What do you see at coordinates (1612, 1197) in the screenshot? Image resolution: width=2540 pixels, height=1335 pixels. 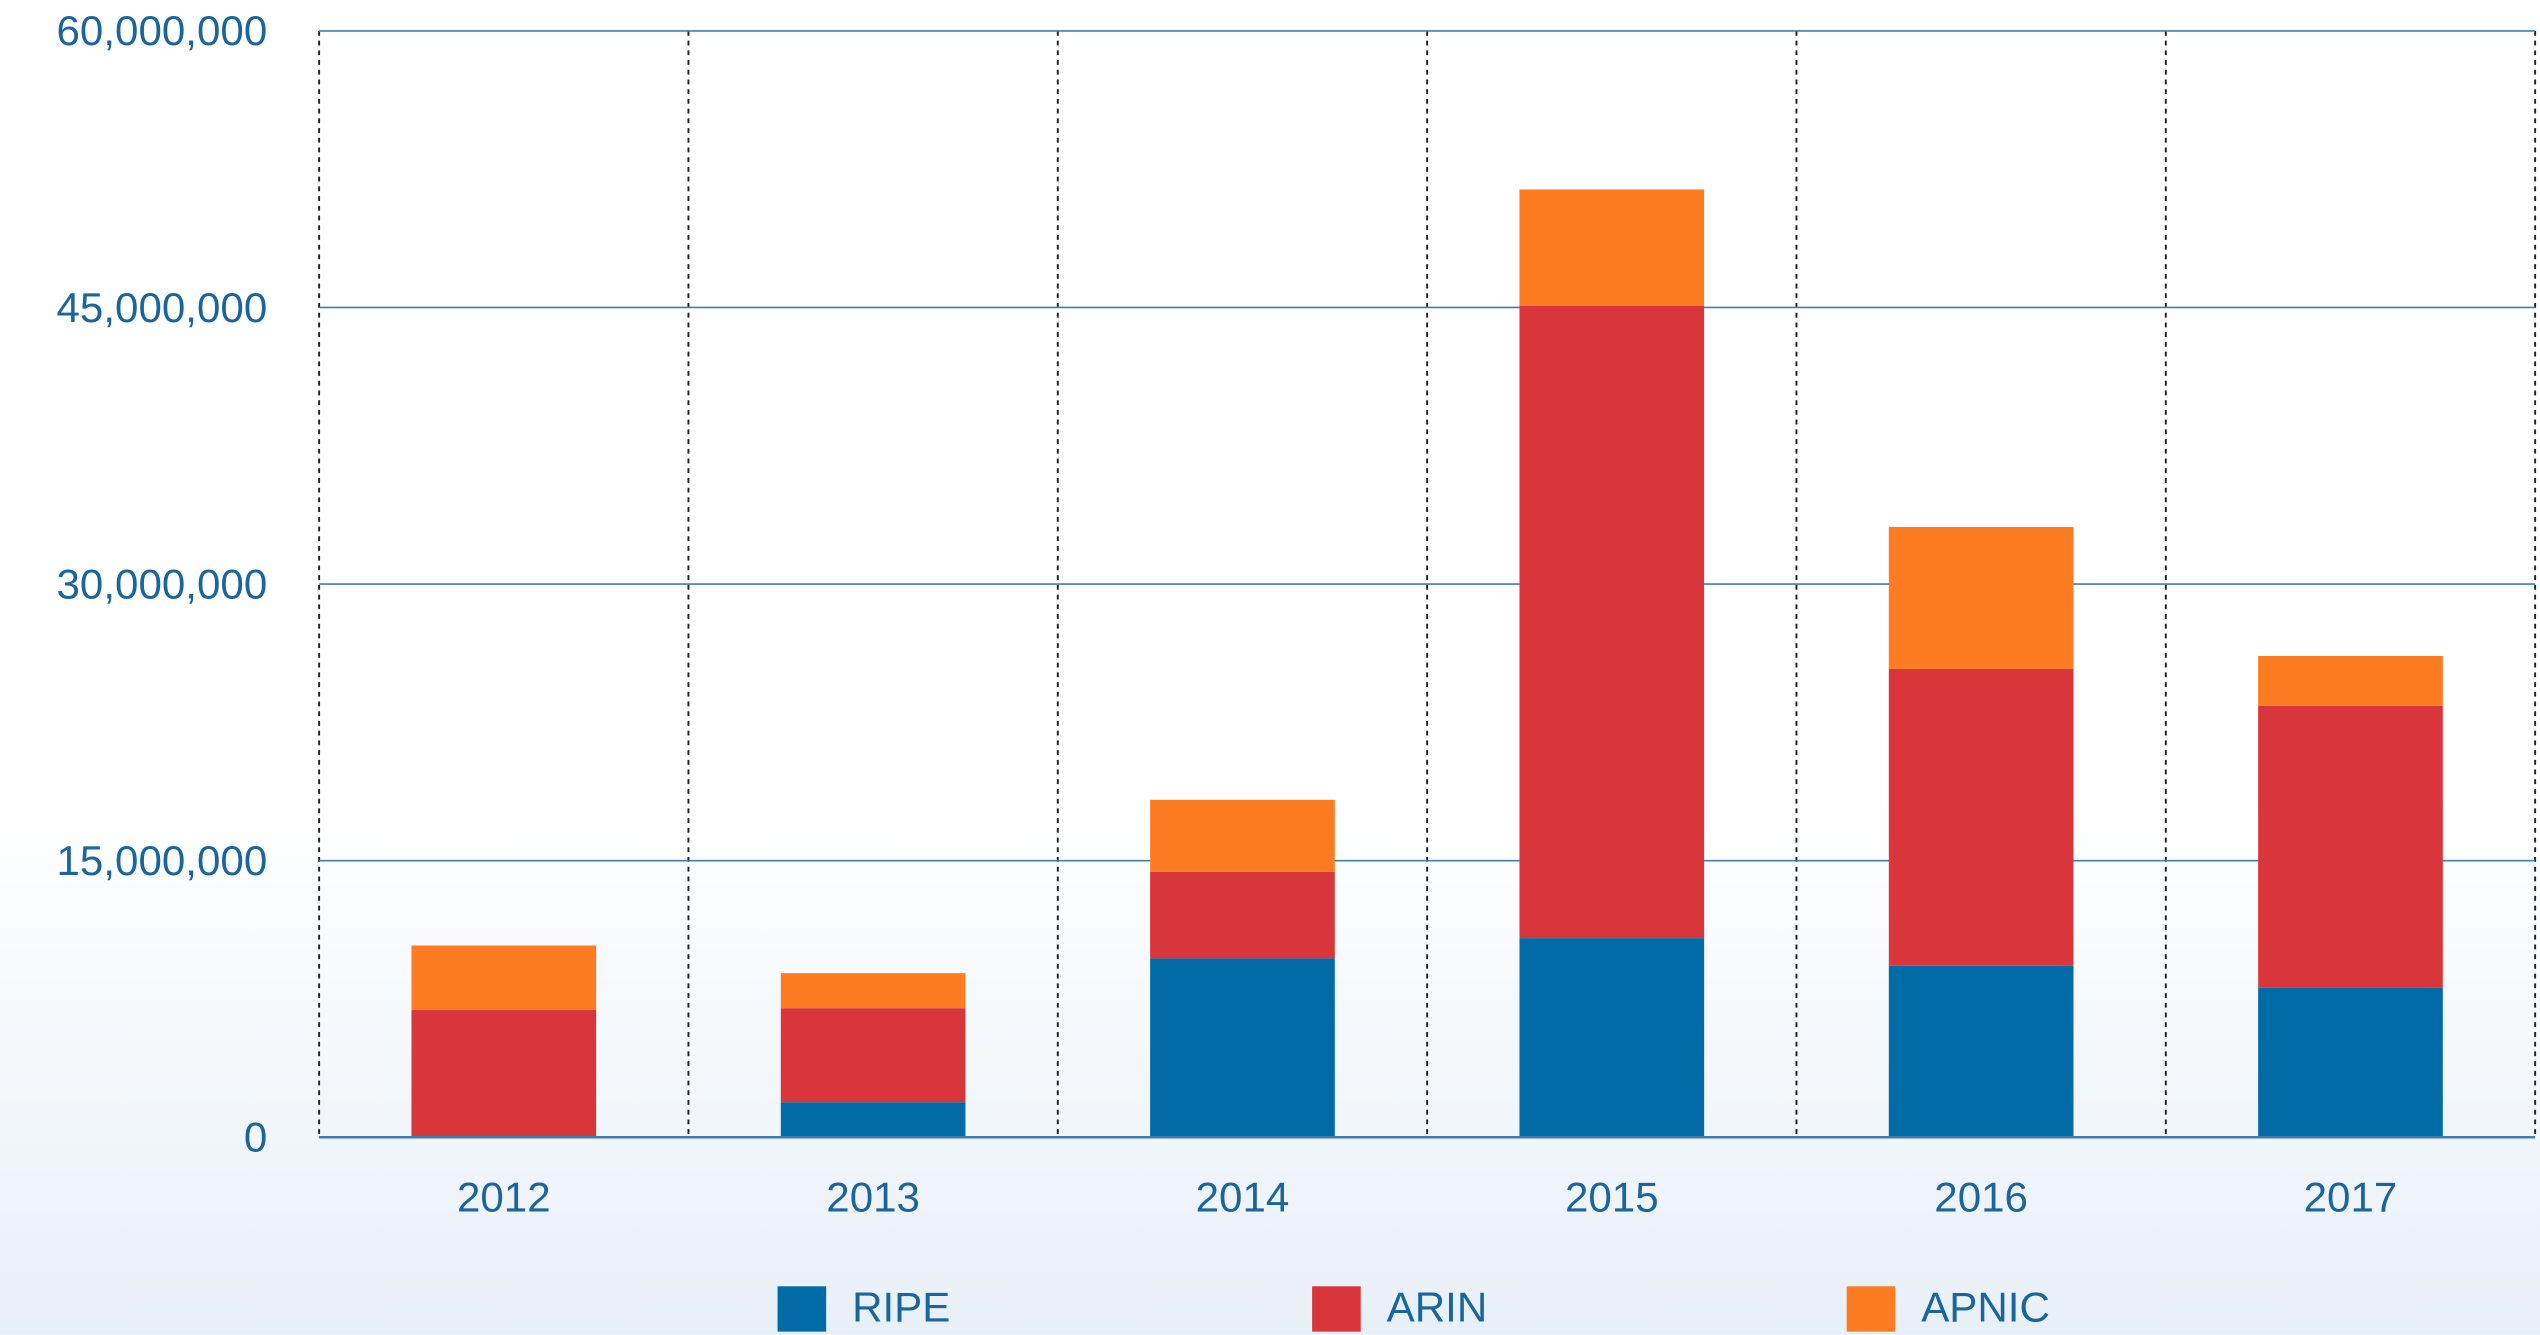 I see `x-tick-label: 2015` at bounding box center [1612, 1197].